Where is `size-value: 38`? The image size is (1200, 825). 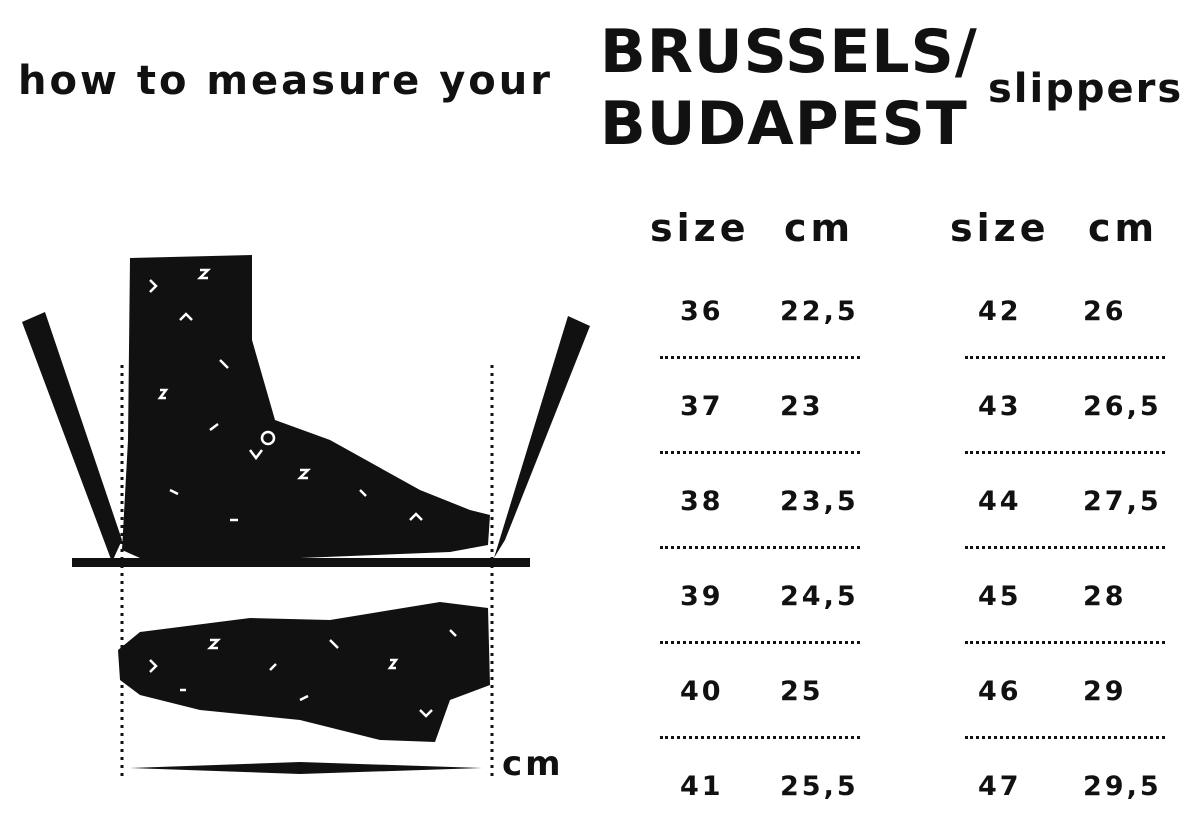 size-value: 38 is located at coordinates (702, 501).